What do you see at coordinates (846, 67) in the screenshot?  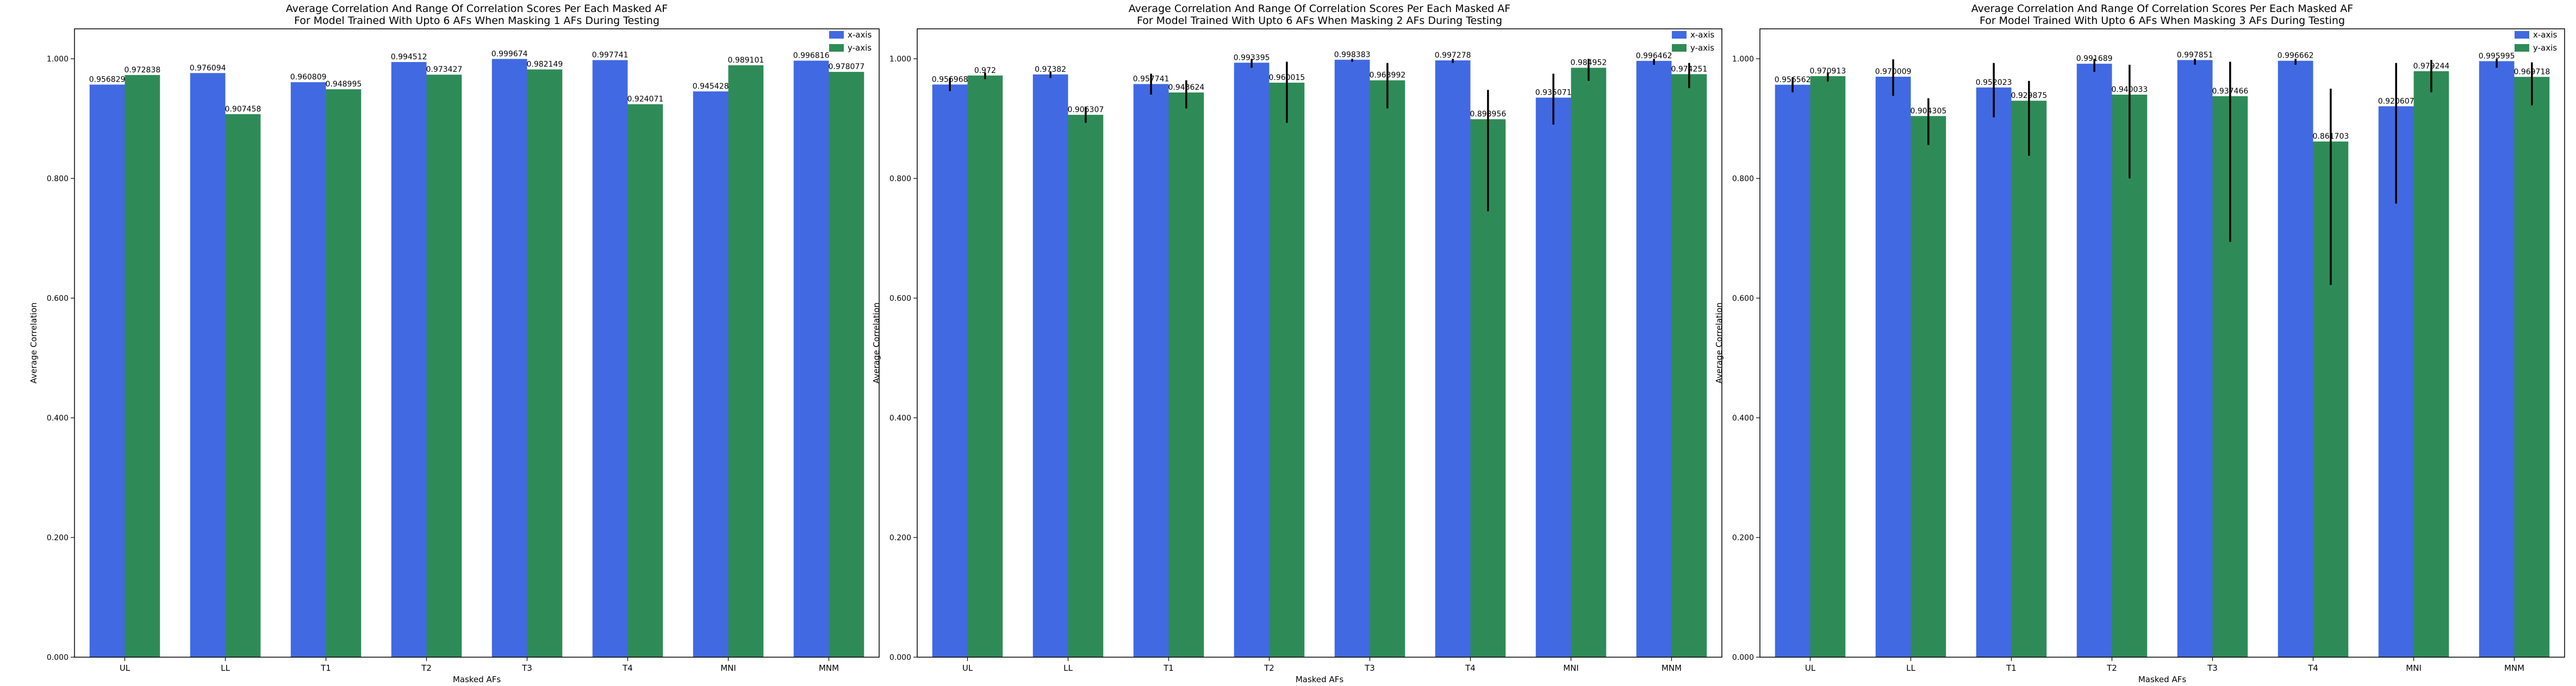 I see `bar-value-label: 0.978077` at bounding box center [846, 67].